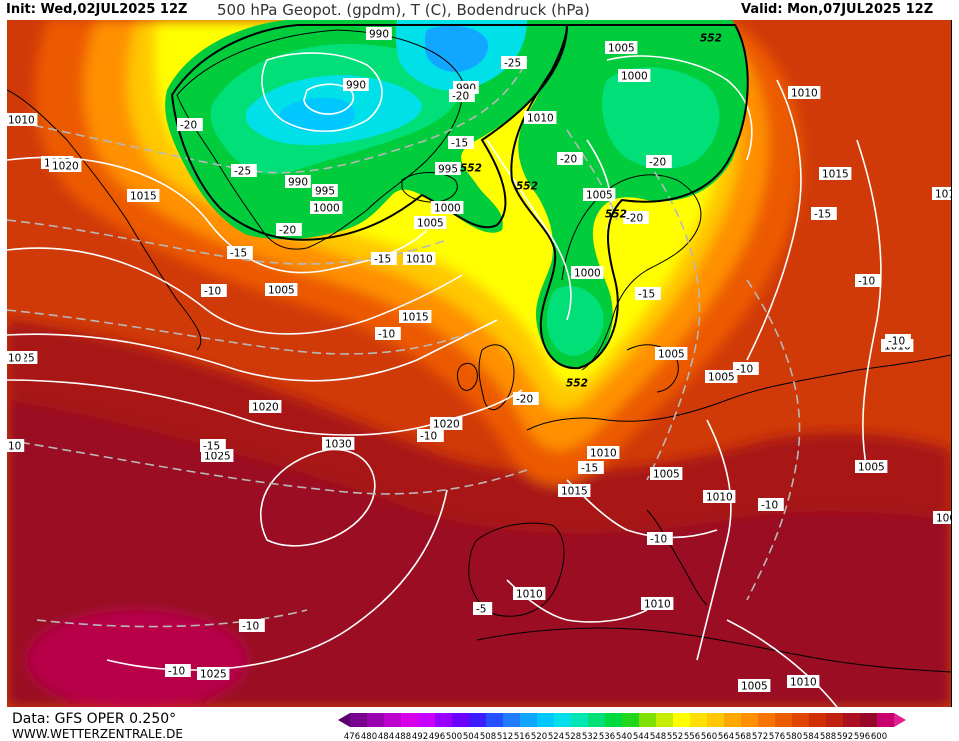  What do you see at coordinates (634, 76) in the screenshot?
I see `isobar-label: 1000` at bounding box center [634, 76].